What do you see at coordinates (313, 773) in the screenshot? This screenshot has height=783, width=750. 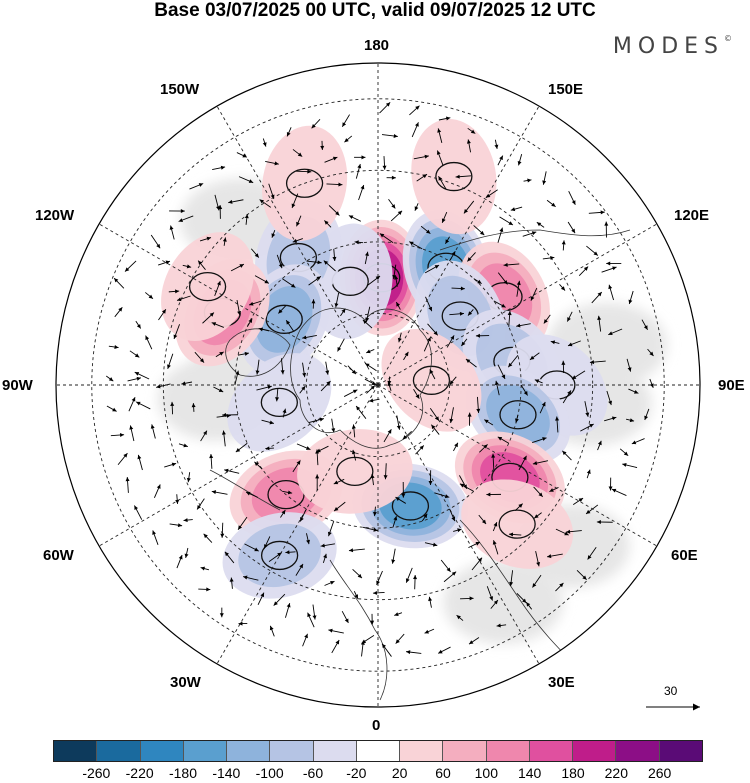 I see `colorbar-tick-label: -60` at bounding box center [313, 773].